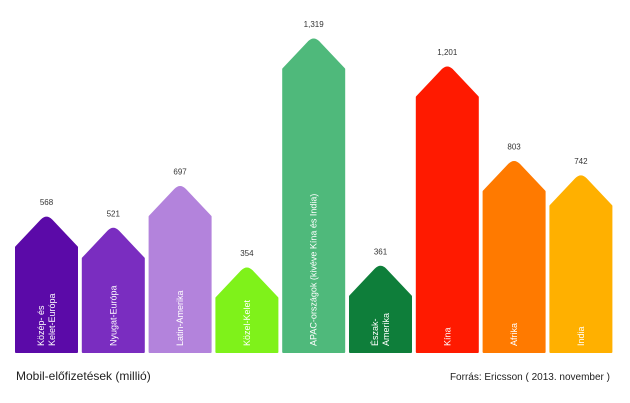 The height and width of the screenshot is (403, 630). Describe the element at coordinates (314, 270) in the screenshot. I see `category-label: APAC-országok (kivéve Kína és India)` at that location.